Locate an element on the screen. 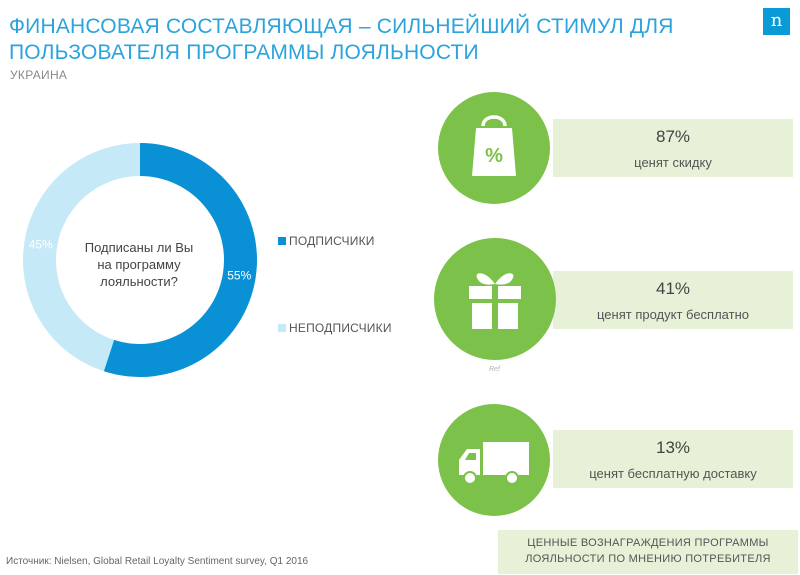  reward-free-product-label: ценят продукт бесплатно is located at coordinates (673, 314).